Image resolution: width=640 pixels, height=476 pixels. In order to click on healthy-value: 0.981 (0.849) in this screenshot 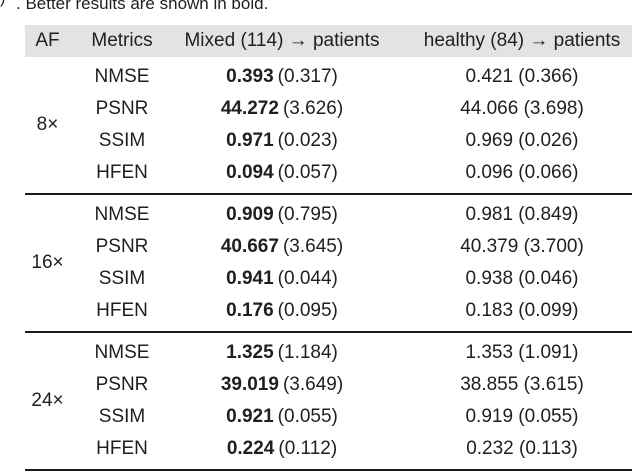, I will do `click(522, 214)`.